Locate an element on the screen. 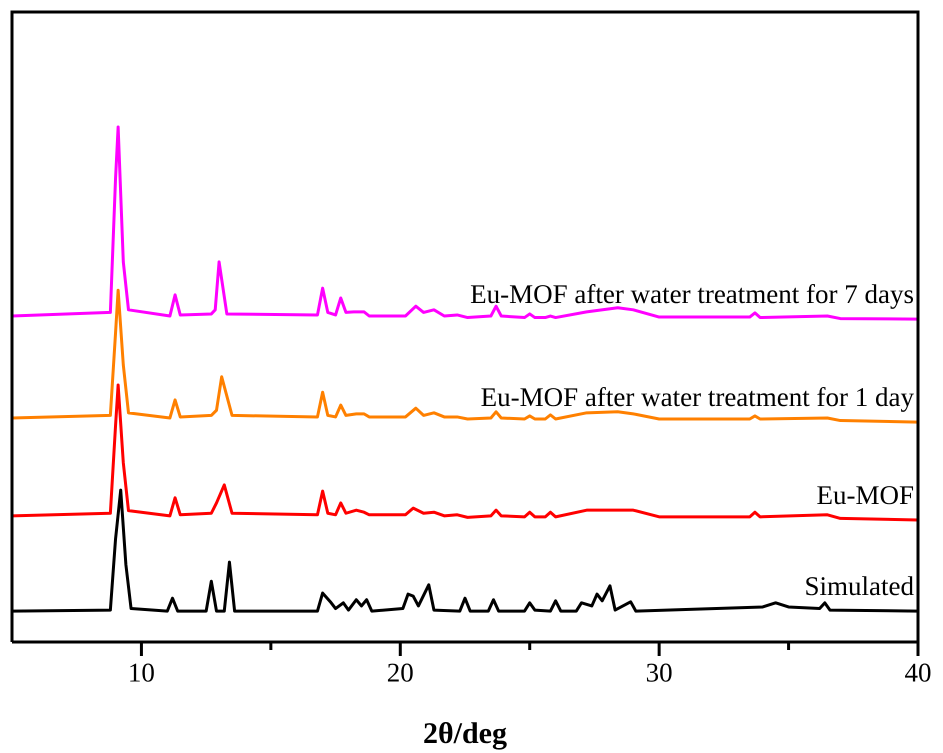 The width and height of the screenshot is (943, 753). x-tick-label: 10 is located at coordinates (141, 672).